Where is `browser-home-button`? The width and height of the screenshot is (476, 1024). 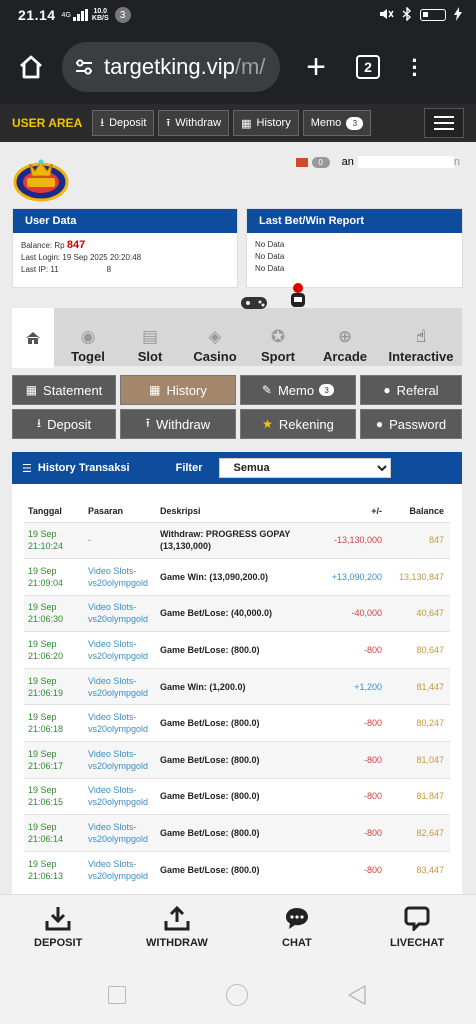
browser-home-button is located at coordinates (31, 67).